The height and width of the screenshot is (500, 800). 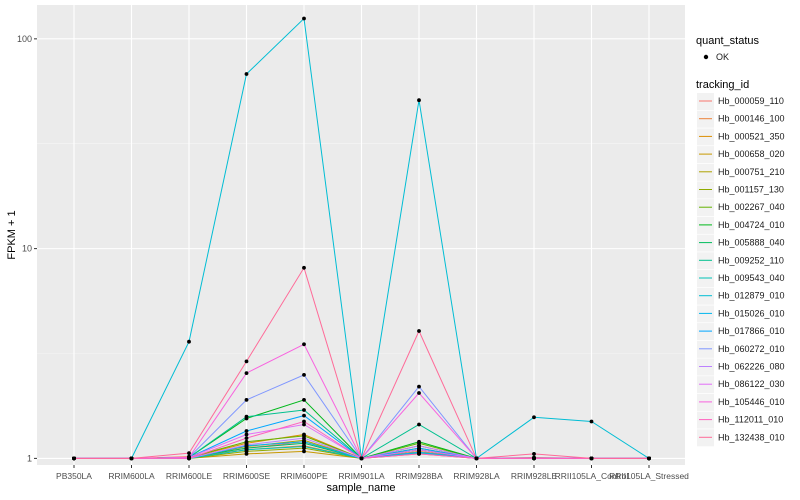 I want to click on legend-label: Hb_062226_080, so click(x=751, y=367).